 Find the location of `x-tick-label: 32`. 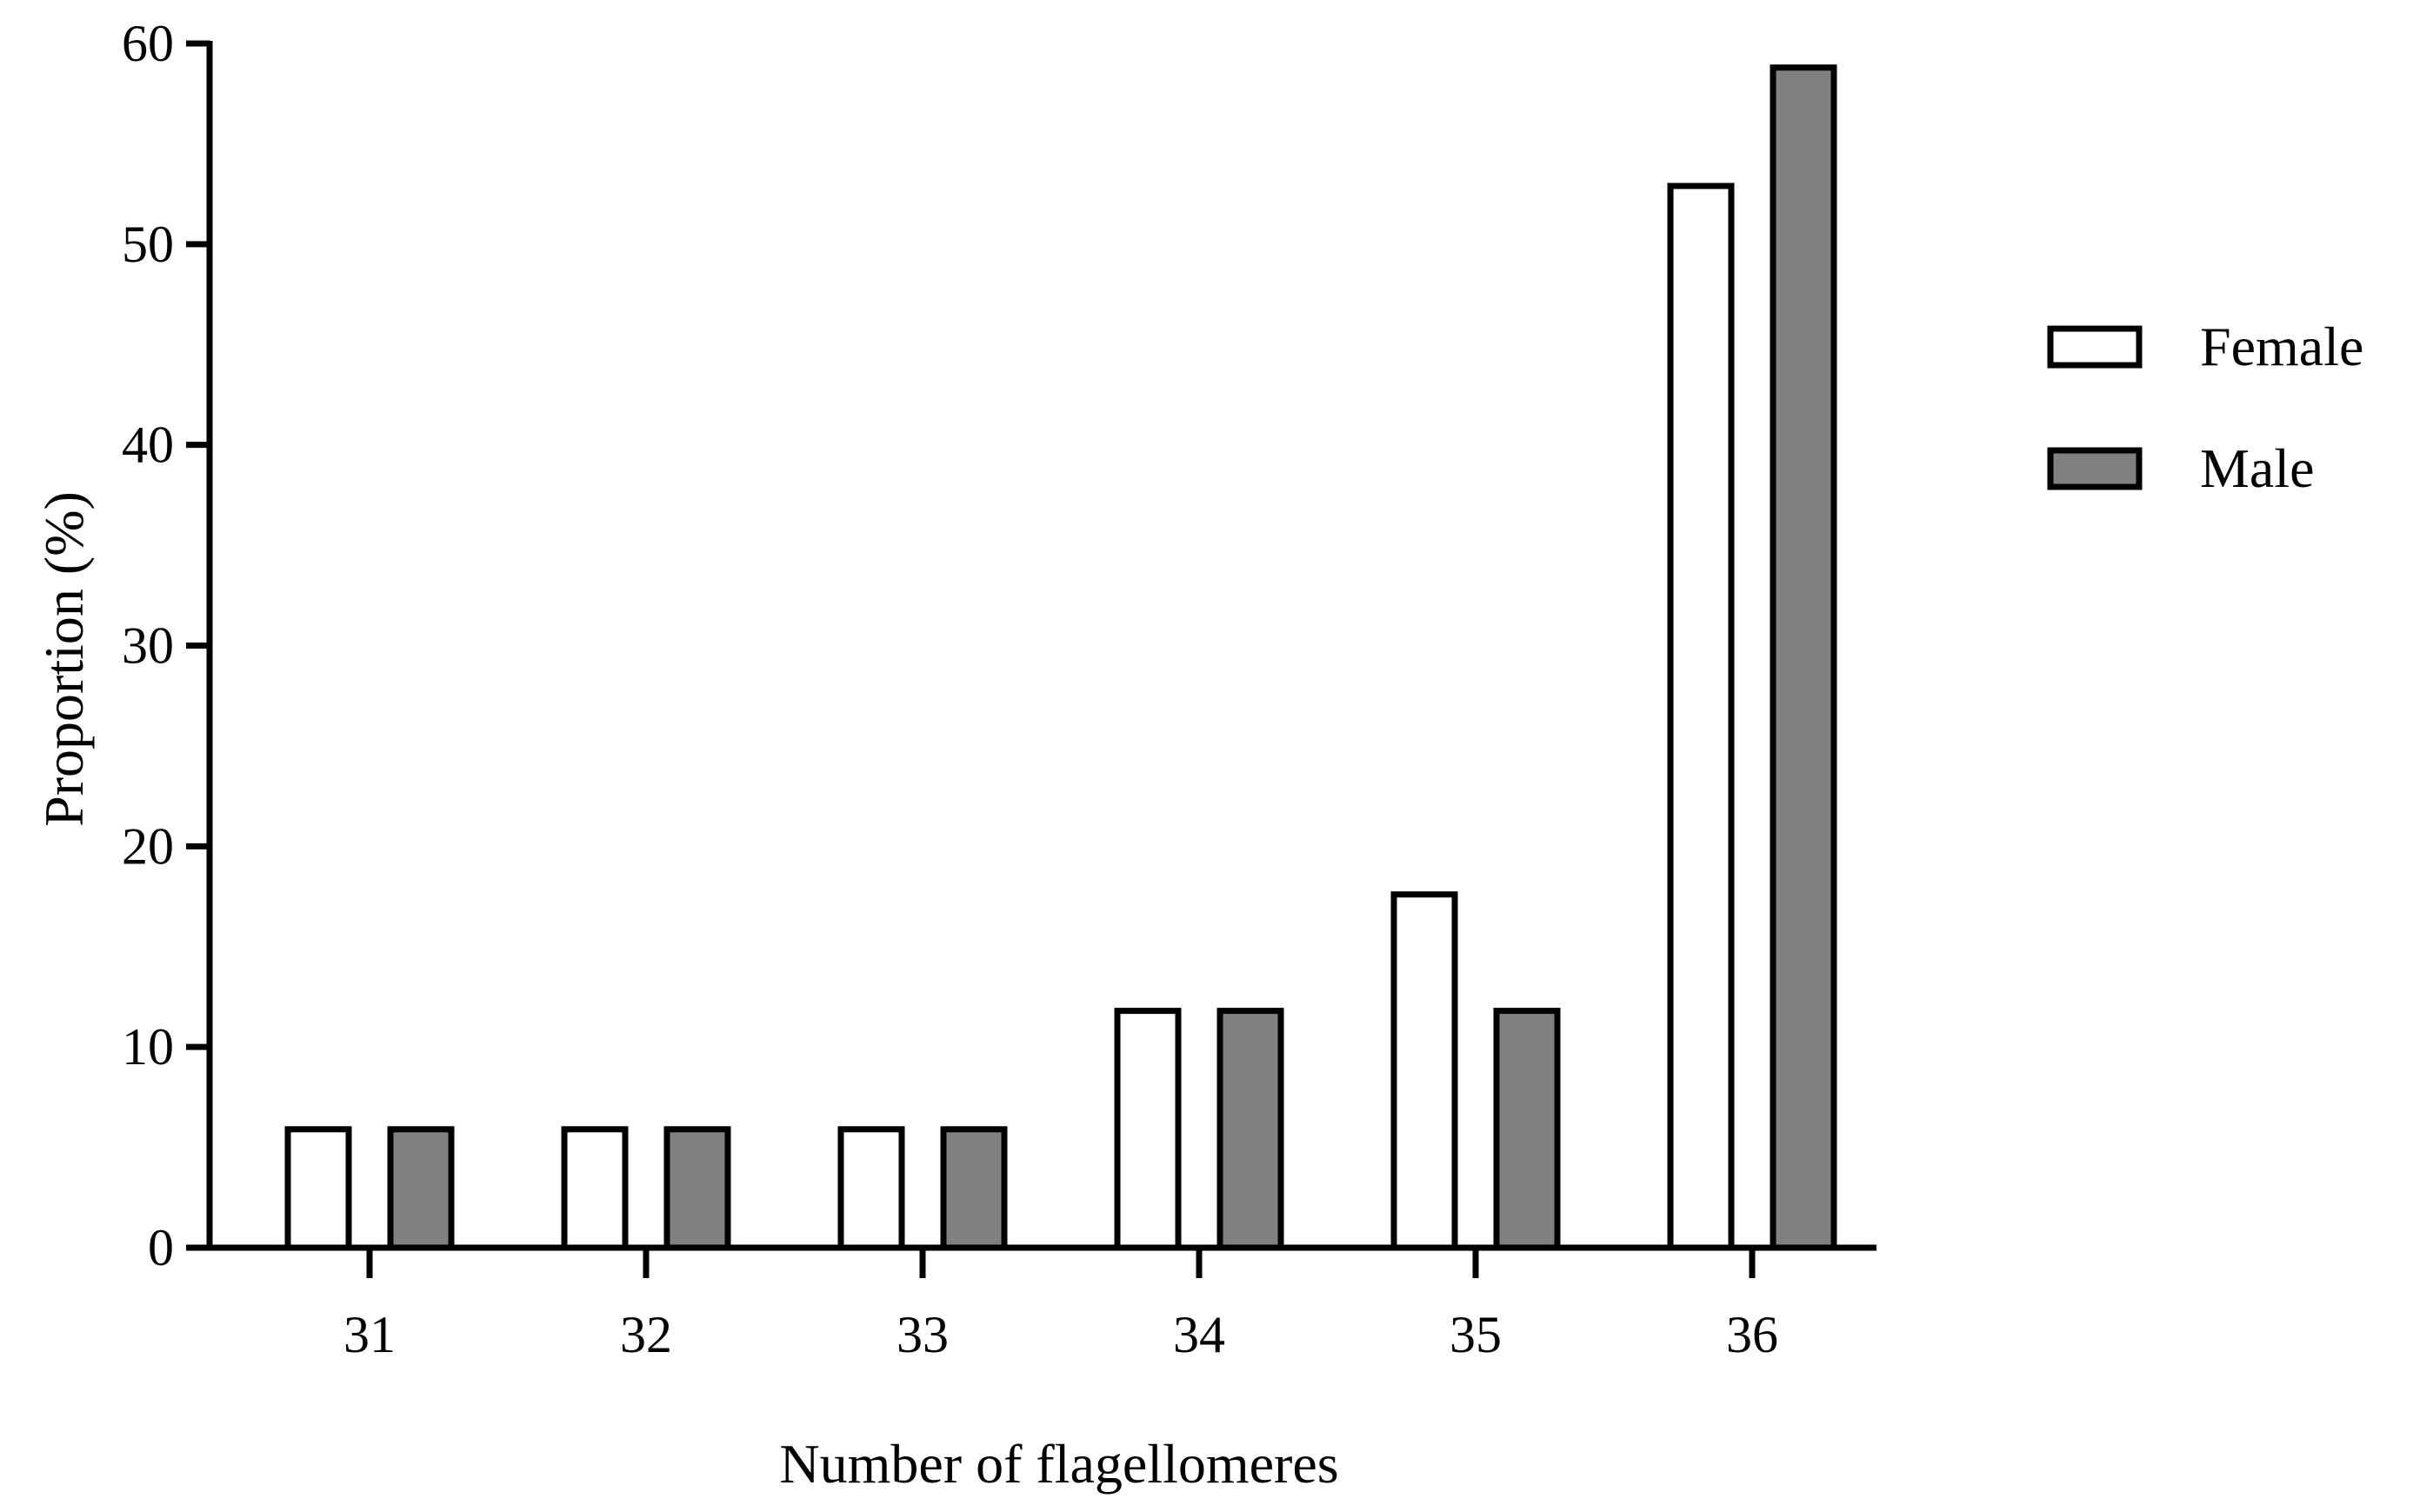

x-tick-label: 32 is located at coordinates (646, 1334).